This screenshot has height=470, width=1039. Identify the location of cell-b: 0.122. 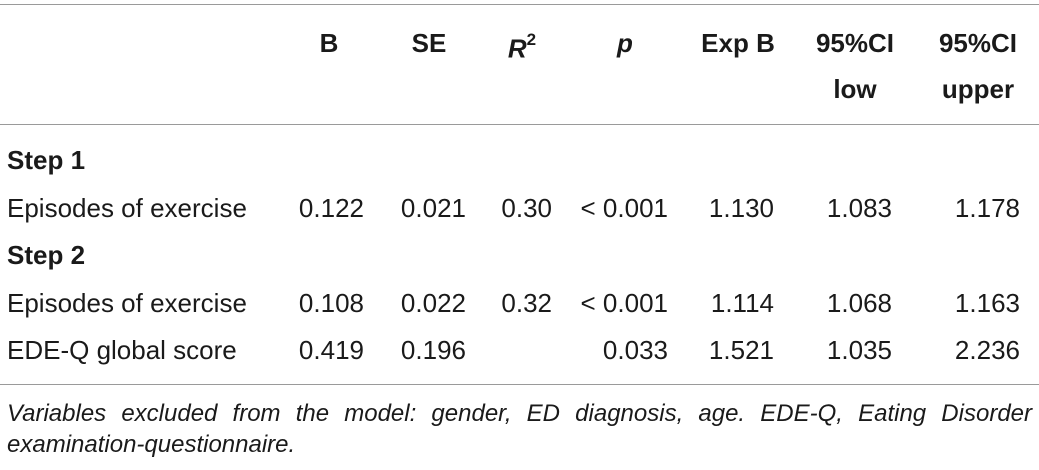
(331, 208).